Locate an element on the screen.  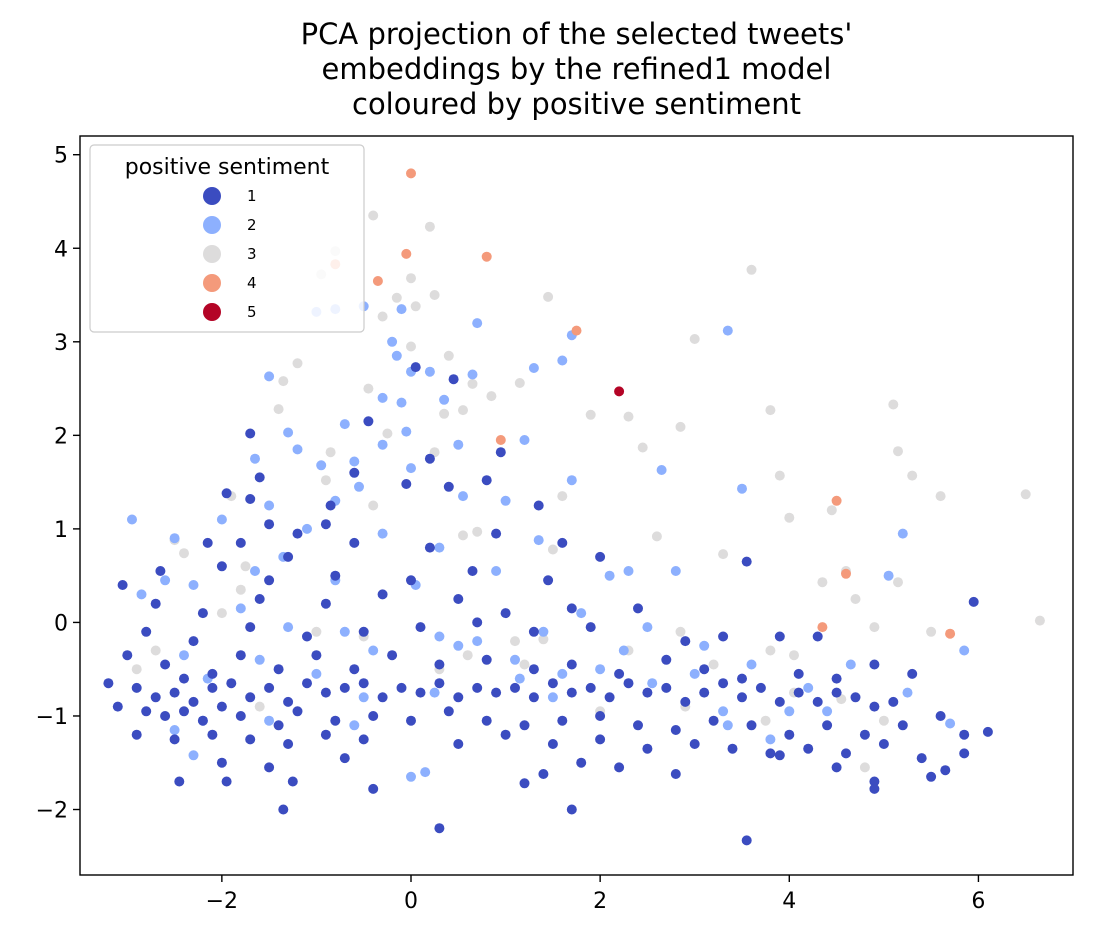
y-tick-label: 2 is located at coordinates (61, 436).